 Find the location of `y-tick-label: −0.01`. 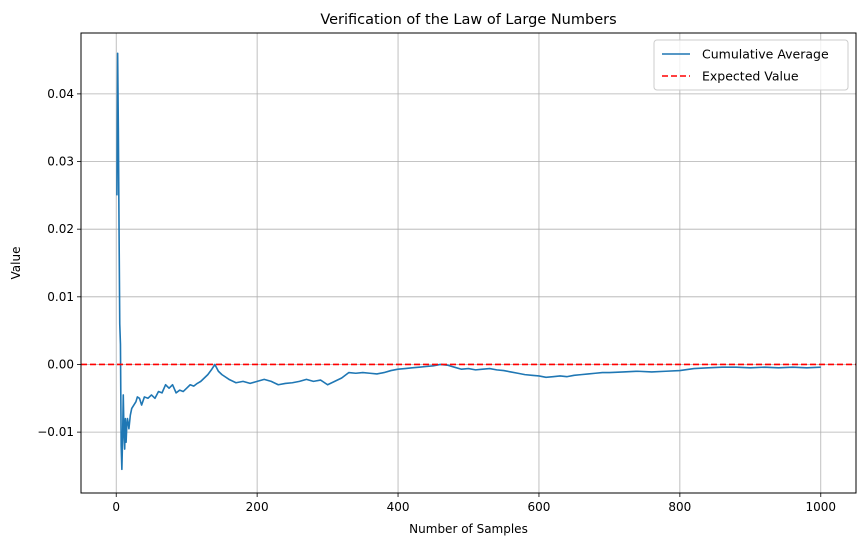

y-tick-label: −0.01 is located at coordinates (55, 432).